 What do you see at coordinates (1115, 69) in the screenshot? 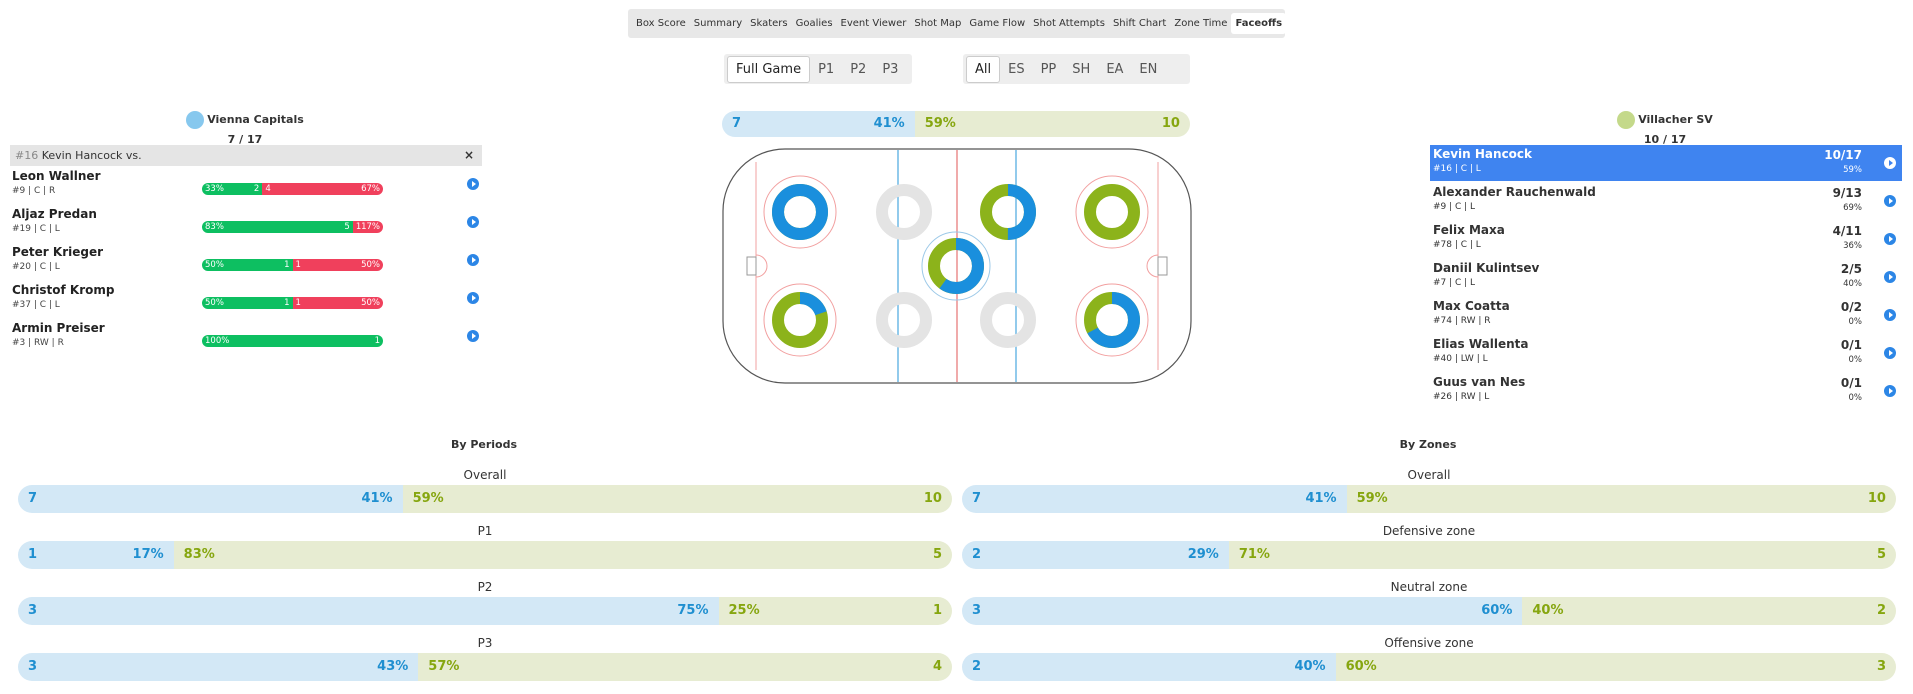
I see `strength-filter-ea: EA` at bounding box center [1115, 69].